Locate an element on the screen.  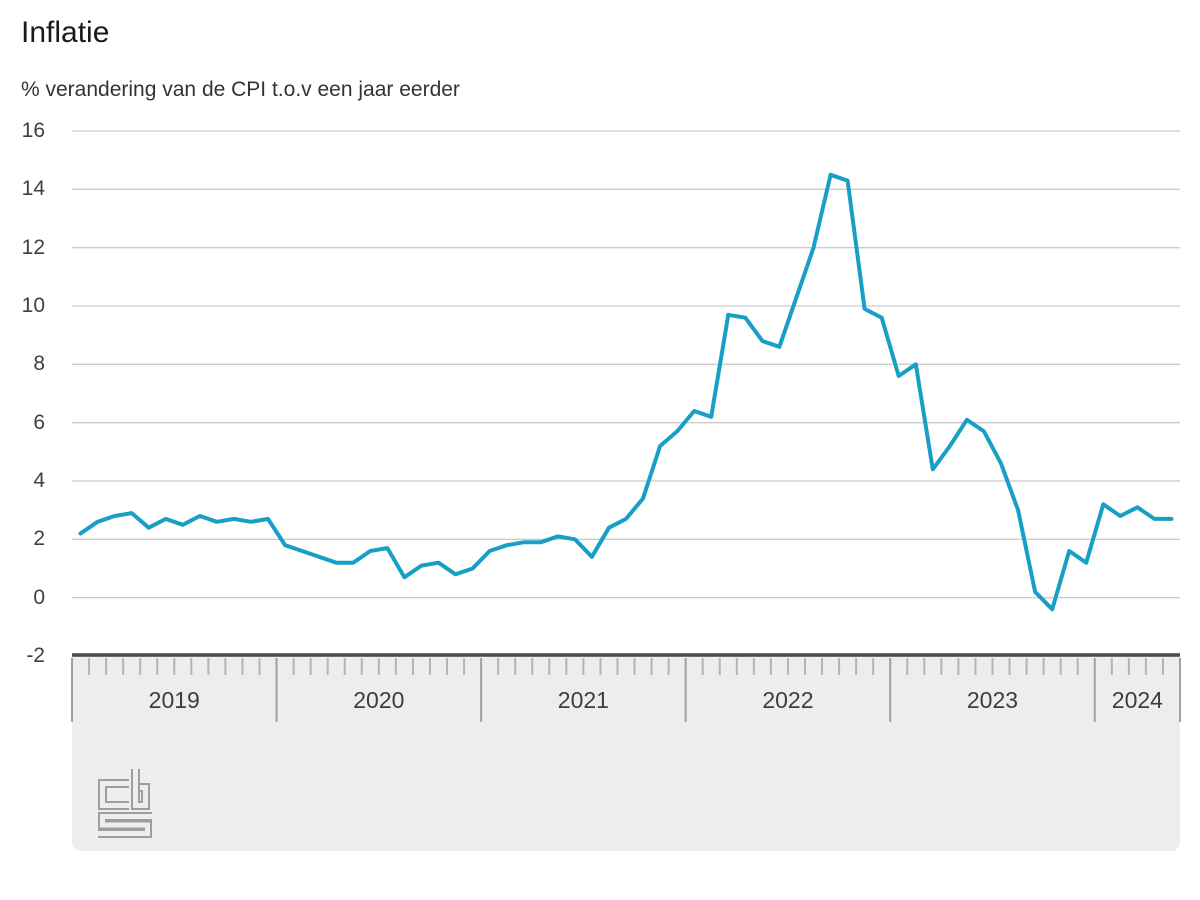
year-label: 2019 is located at coordinates (174, 700).